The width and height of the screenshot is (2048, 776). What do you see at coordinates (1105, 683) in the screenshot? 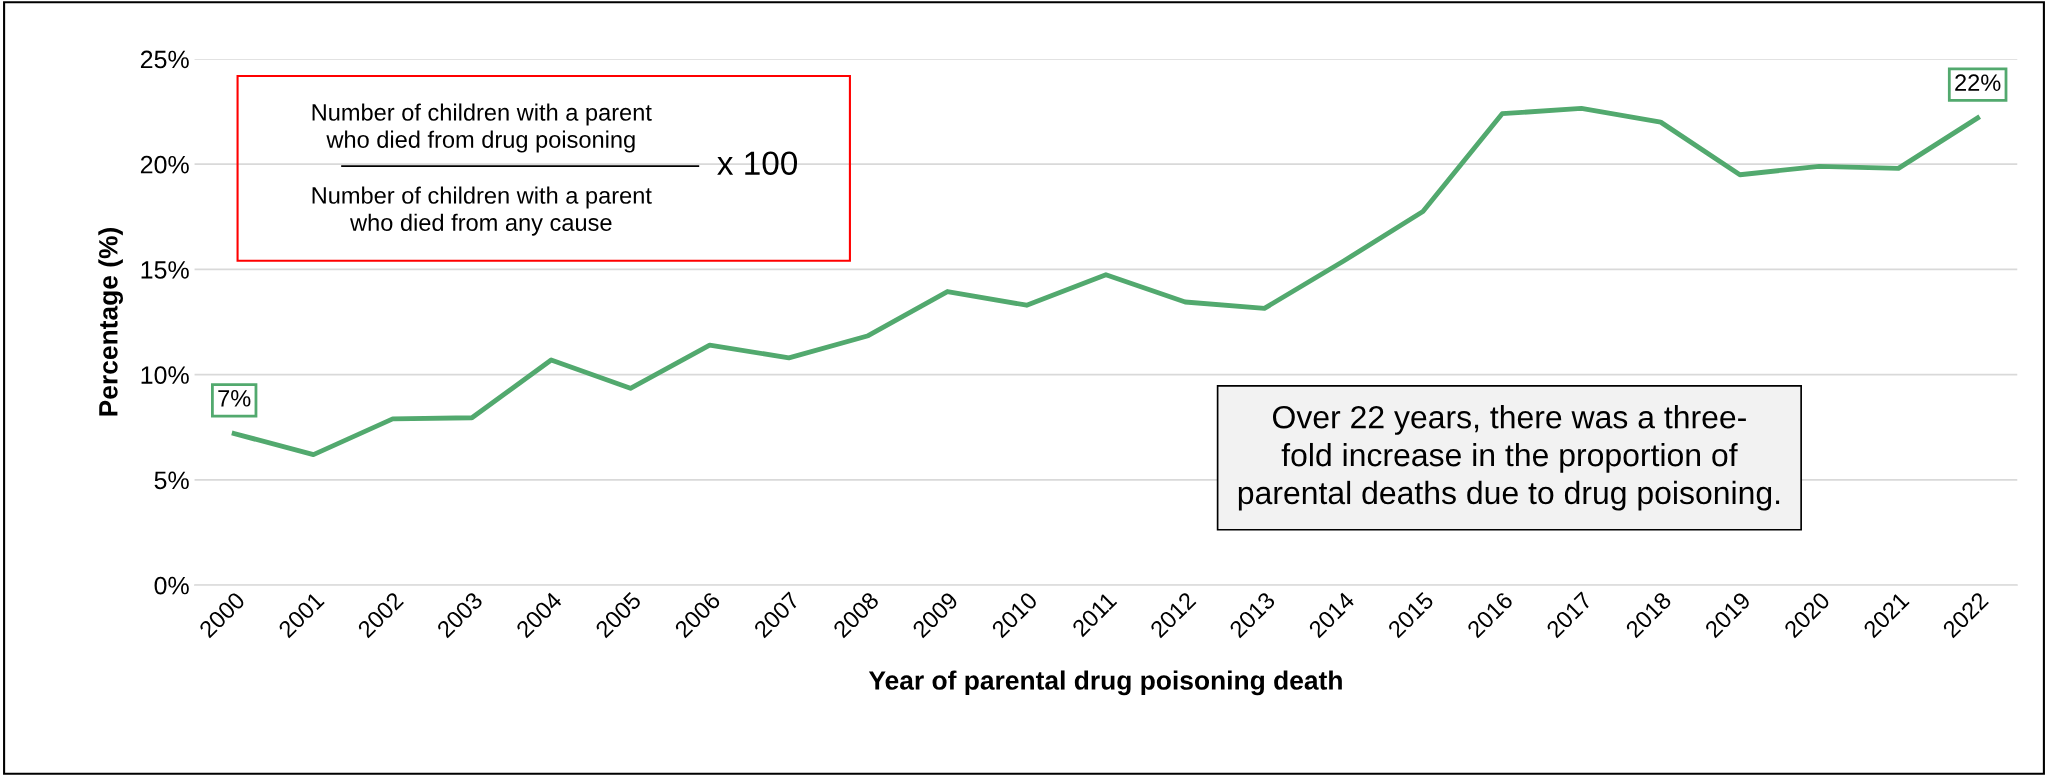
I see `x-axis-title: Year of parental drug poisoning death` at bounding box center [1105, 683].